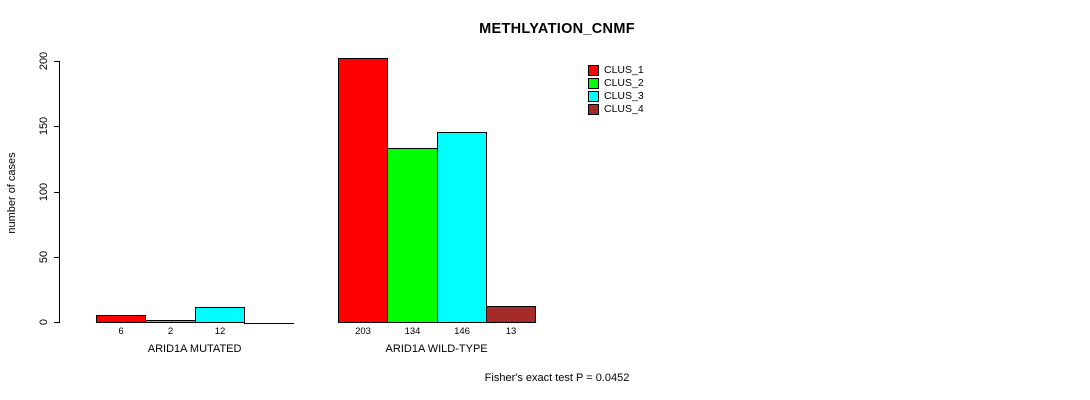  I want to click on legend-label: CLUS_2, so click(624, 83).